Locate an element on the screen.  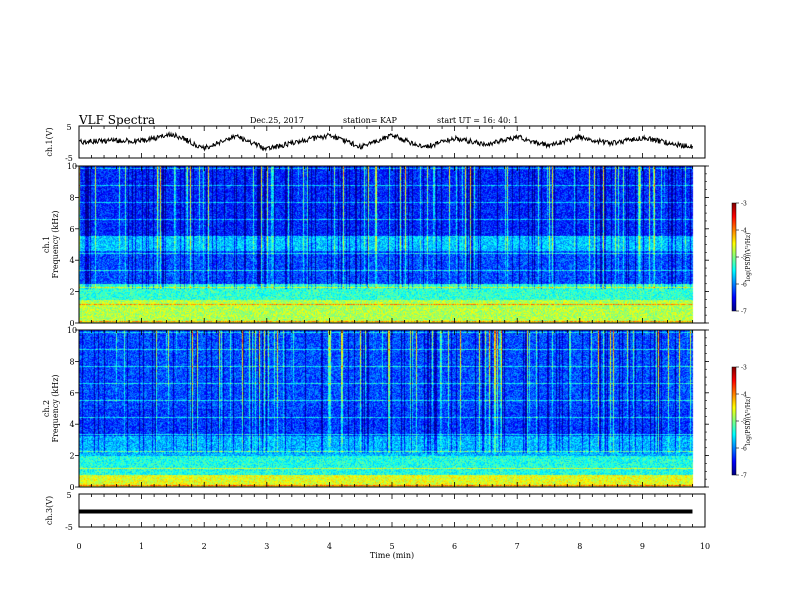
colorbar-s2 is located at coordinates (734, 421).